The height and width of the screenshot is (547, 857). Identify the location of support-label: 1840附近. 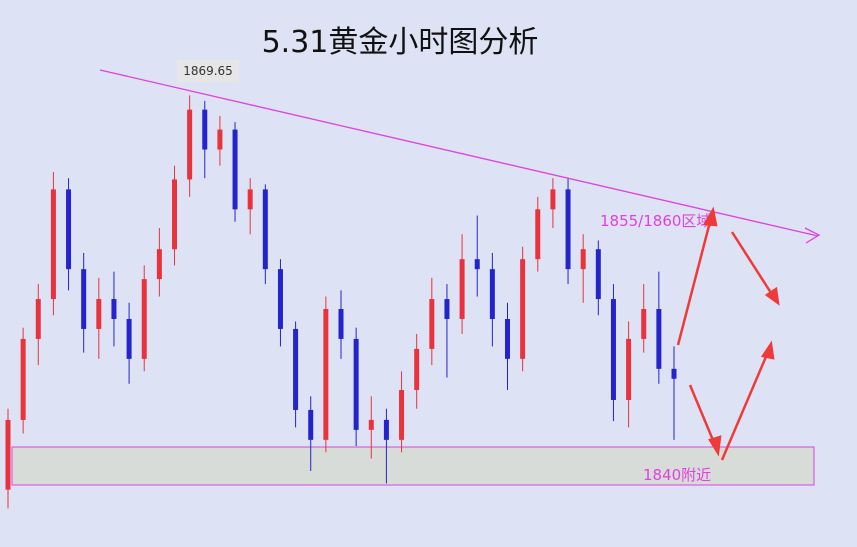
(677, 475).